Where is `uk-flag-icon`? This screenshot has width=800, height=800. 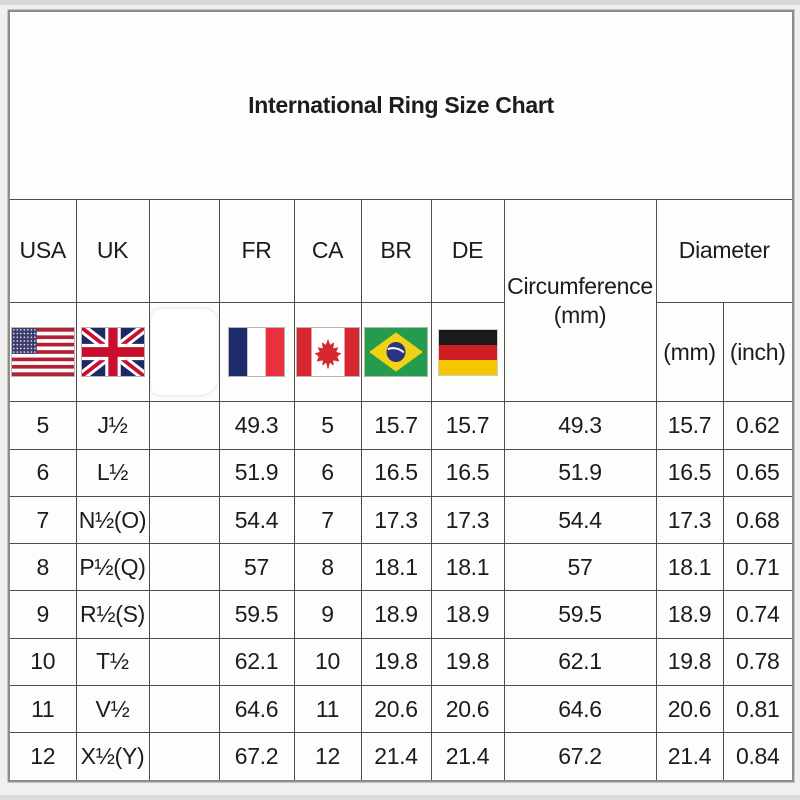
uk-flag-icon is located at coordinates (112, 352).